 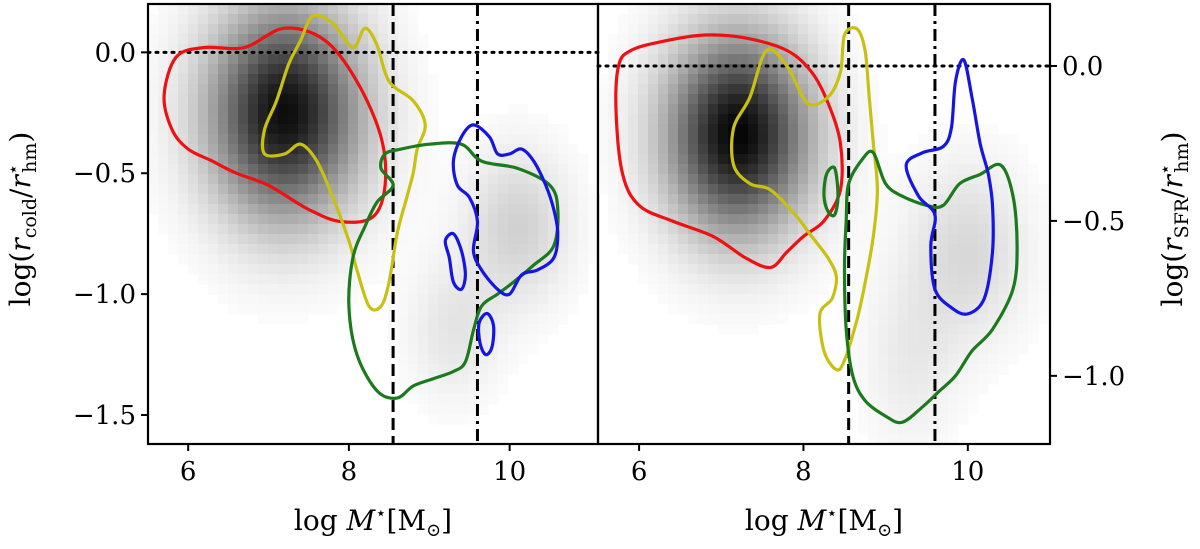 I want to click on x-axis-label-left: log M⋆[M⊙], so click(x=373, y=522).